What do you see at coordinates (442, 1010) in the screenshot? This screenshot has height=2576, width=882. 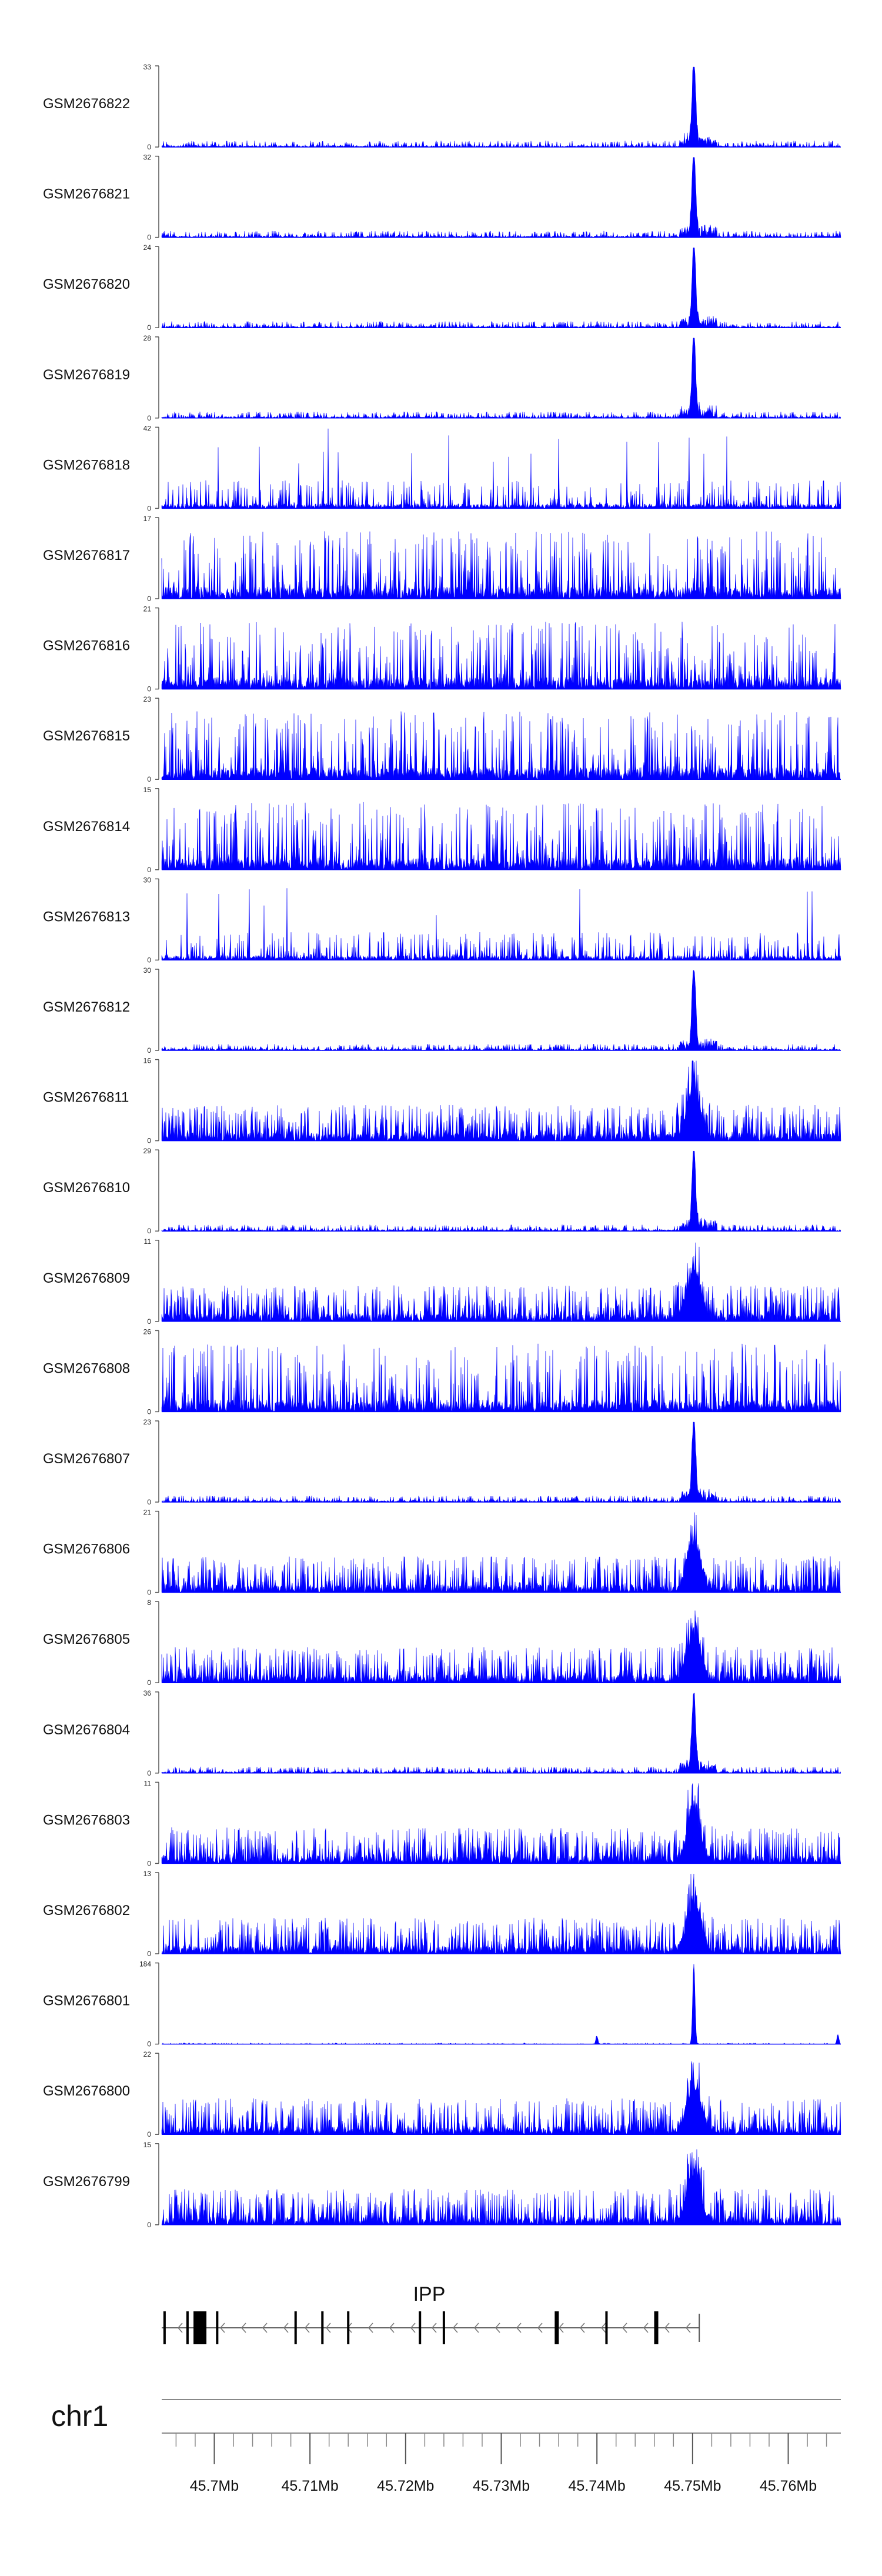 I see `track-gsm2676812: GSM2676812 30 0` at bounding box center [442, 1010].